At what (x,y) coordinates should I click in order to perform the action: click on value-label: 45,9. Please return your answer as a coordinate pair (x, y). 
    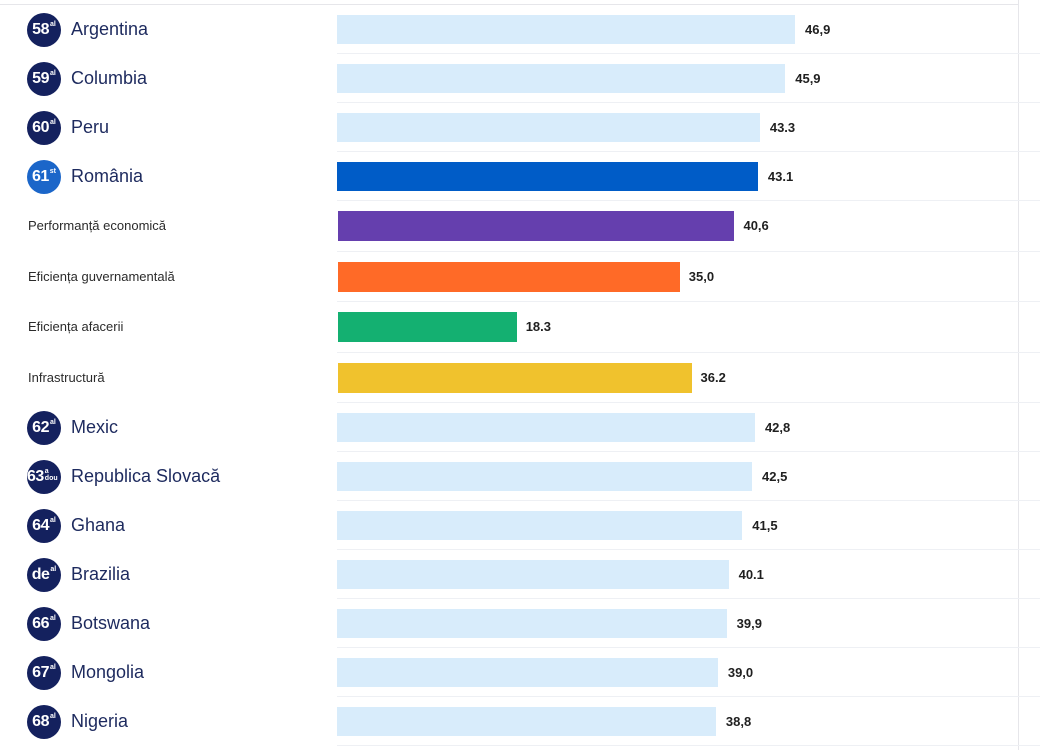
    Looking at the image, I should click on (808, 78).